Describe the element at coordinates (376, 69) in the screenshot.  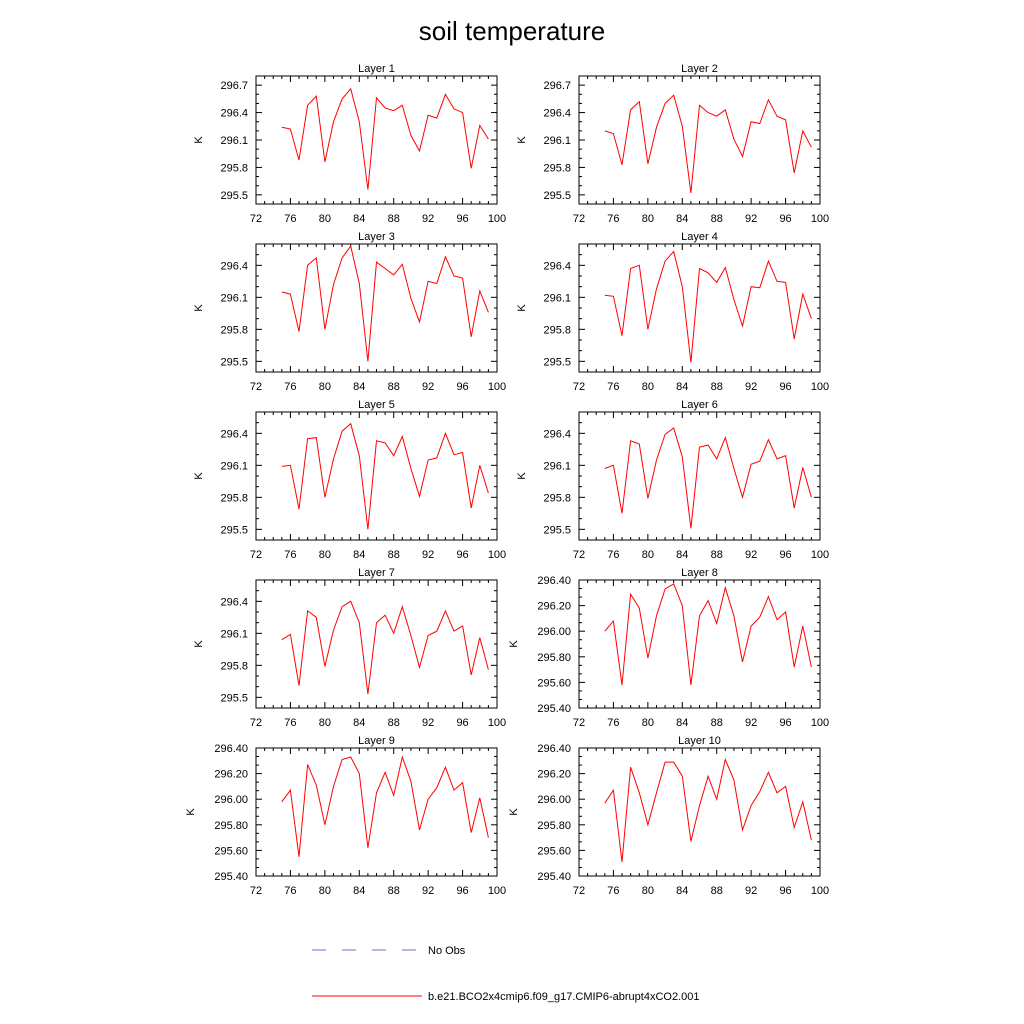
I see `panel-title: Layer 1` at that location.